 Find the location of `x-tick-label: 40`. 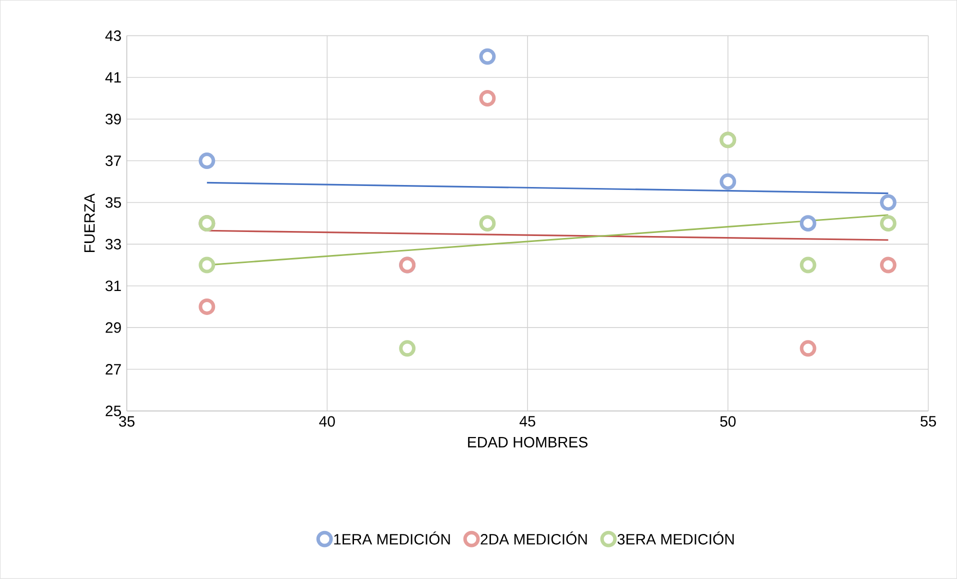

x-tick-label: 40 is located at coordinates (327, 421).